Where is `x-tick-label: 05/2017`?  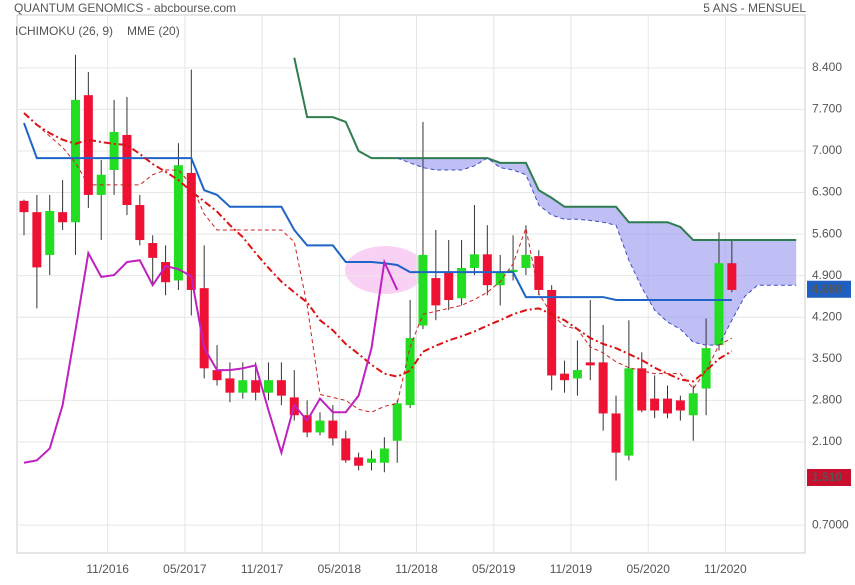 x-tick-label: 05/2017 is located at coordinates (185, 569).